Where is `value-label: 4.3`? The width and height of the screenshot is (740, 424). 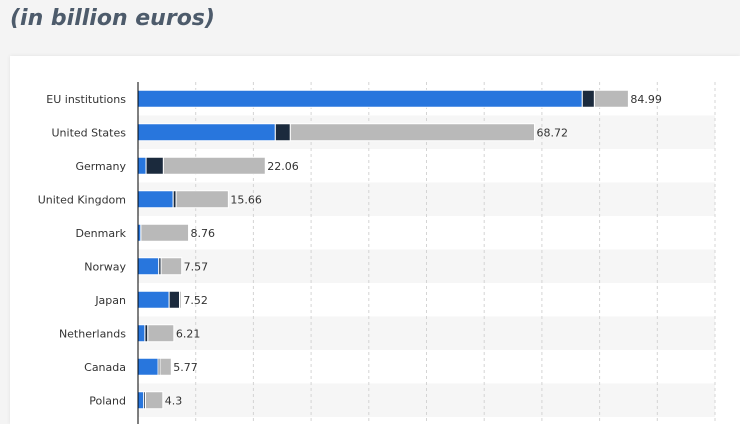 value-label: 4.3 is located at coordinates (174, 400).